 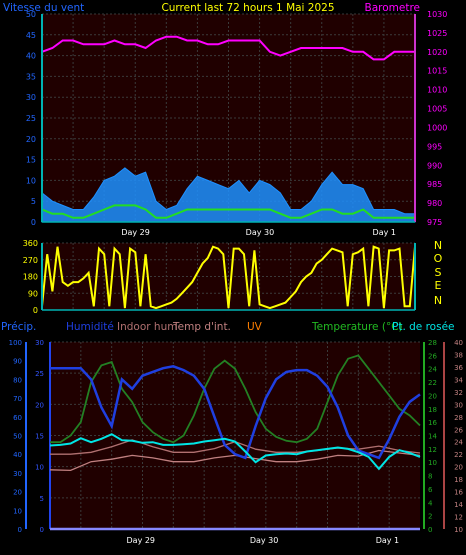 I want to click on wind-direction-series, so click(x=228, y=277).